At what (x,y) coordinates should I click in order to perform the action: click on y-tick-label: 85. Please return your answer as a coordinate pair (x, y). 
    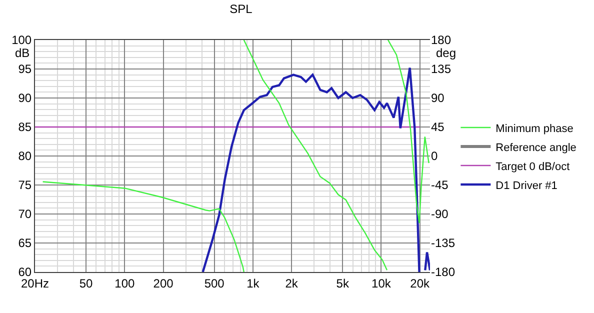
    Looking at the image, I should click on (25, 127).